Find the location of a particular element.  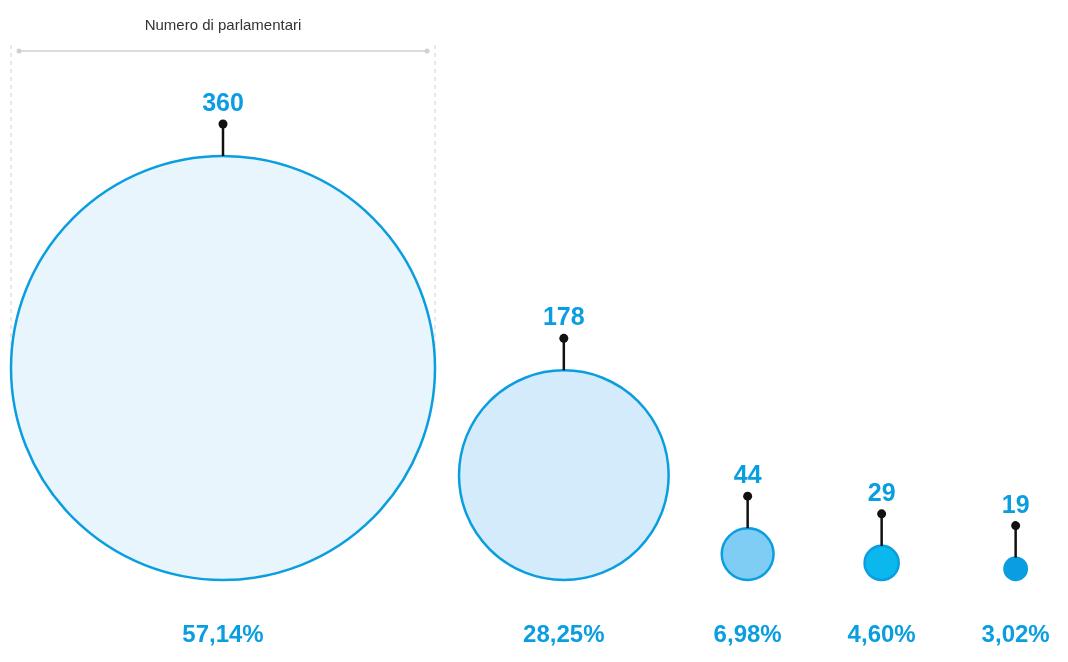

data-label: 29 is located at coordinates (881, 491).